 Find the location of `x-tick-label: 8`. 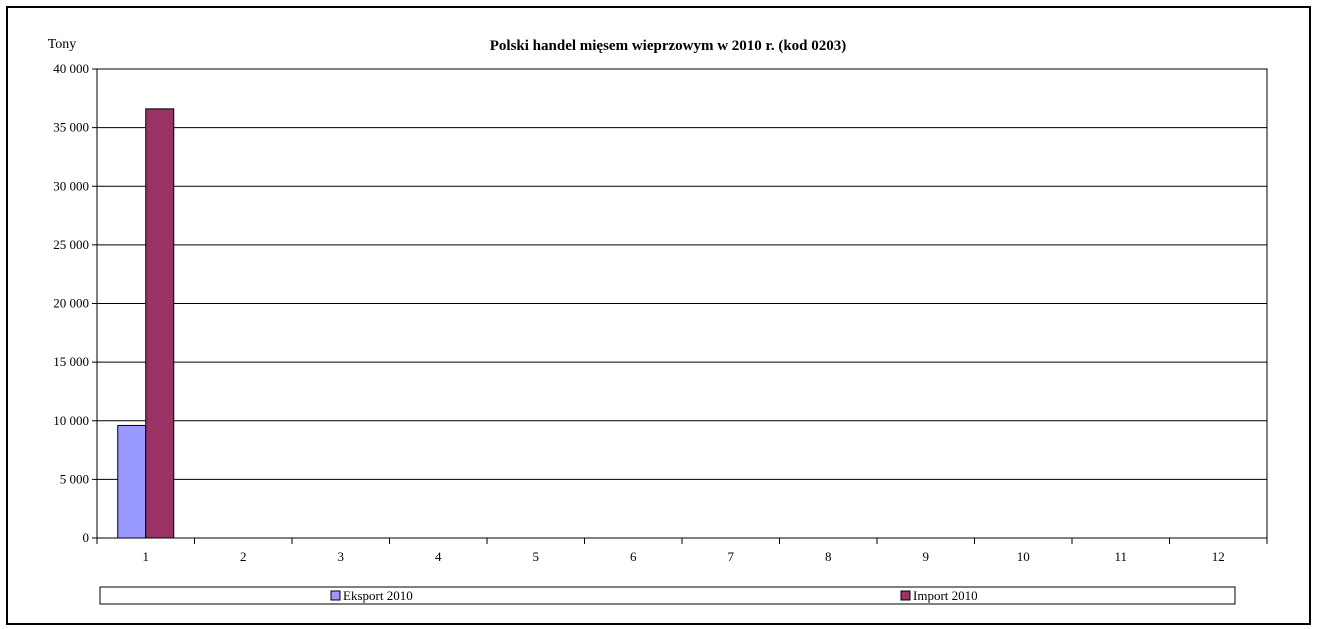

x-tick-label: 8 is located at coordinates (828, 556).